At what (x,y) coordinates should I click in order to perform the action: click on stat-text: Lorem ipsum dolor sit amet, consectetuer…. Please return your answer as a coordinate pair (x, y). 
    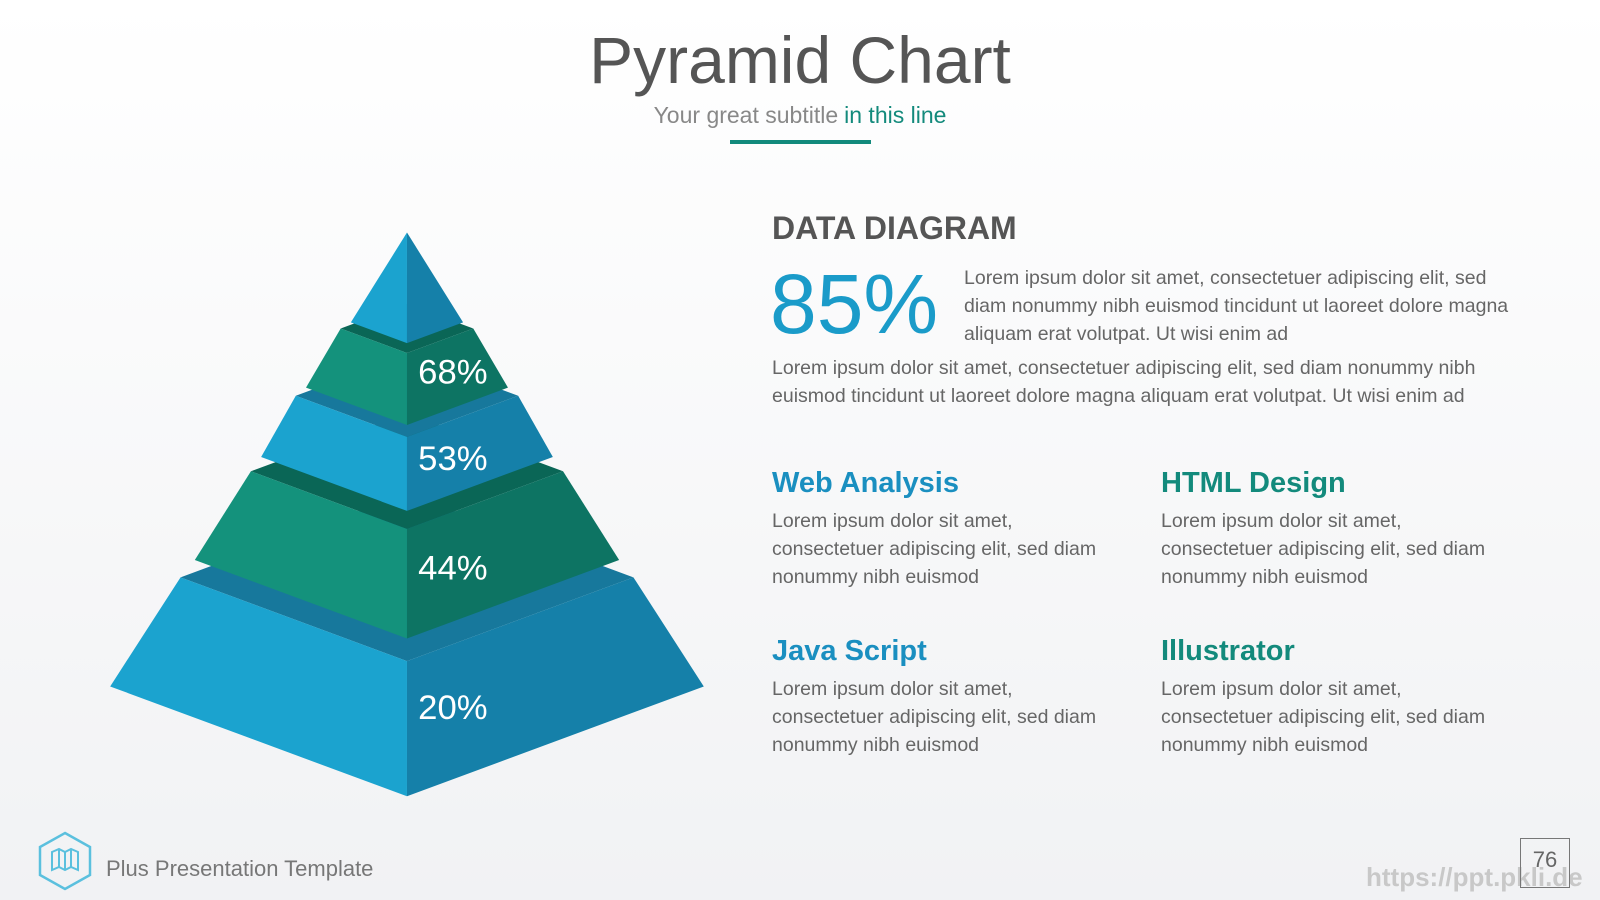
    Looking at the image, I should click on (1236, 306).